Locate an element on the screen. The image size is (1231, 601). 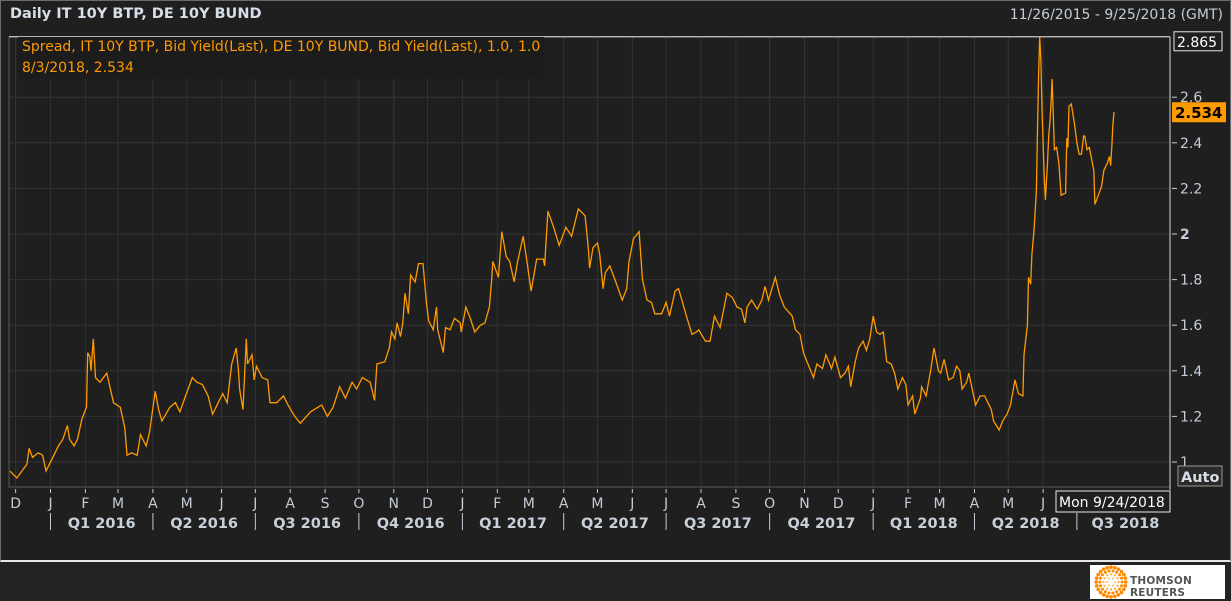
thomson-reuters-logo: THOMSON REUTERS is located at coordinates (1157, 582).